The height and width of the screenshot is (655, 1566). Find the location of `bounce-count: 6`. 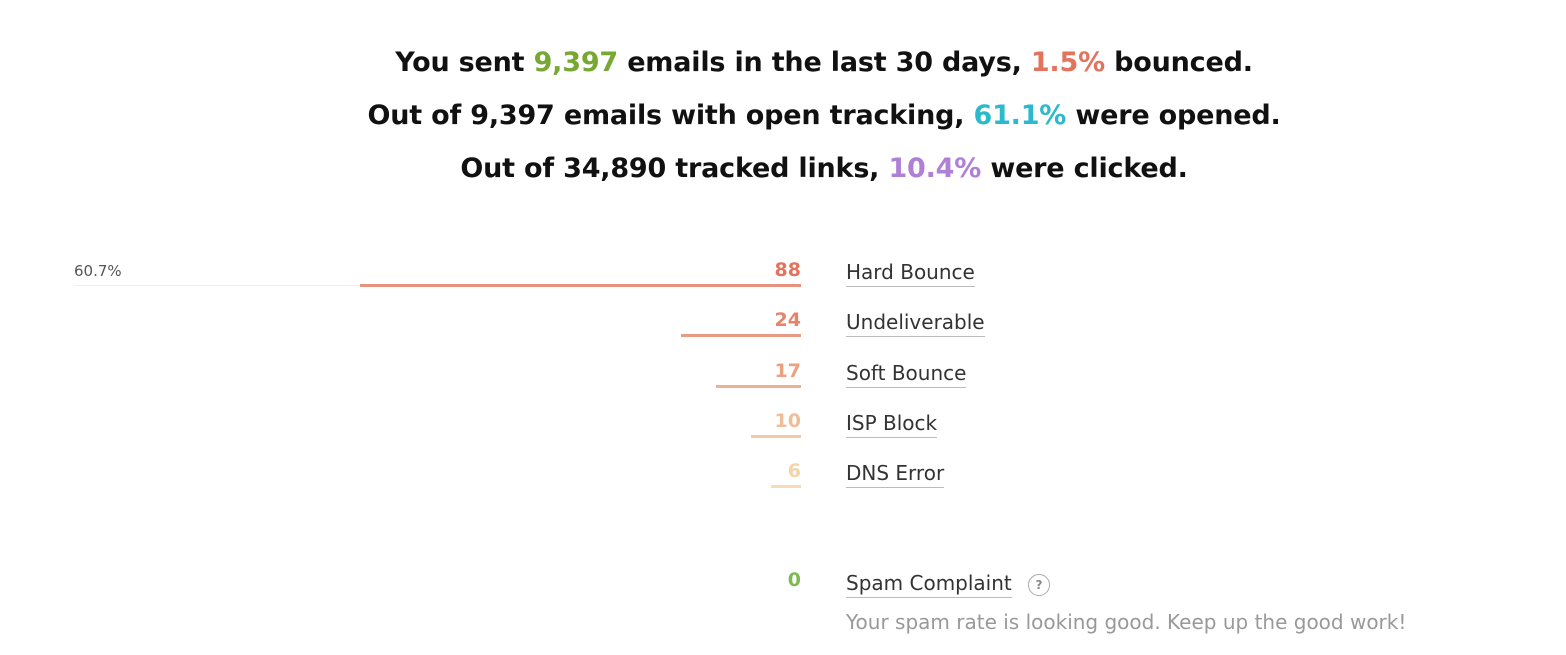

bounce-count: 6 is located at coordinates (794, 471).